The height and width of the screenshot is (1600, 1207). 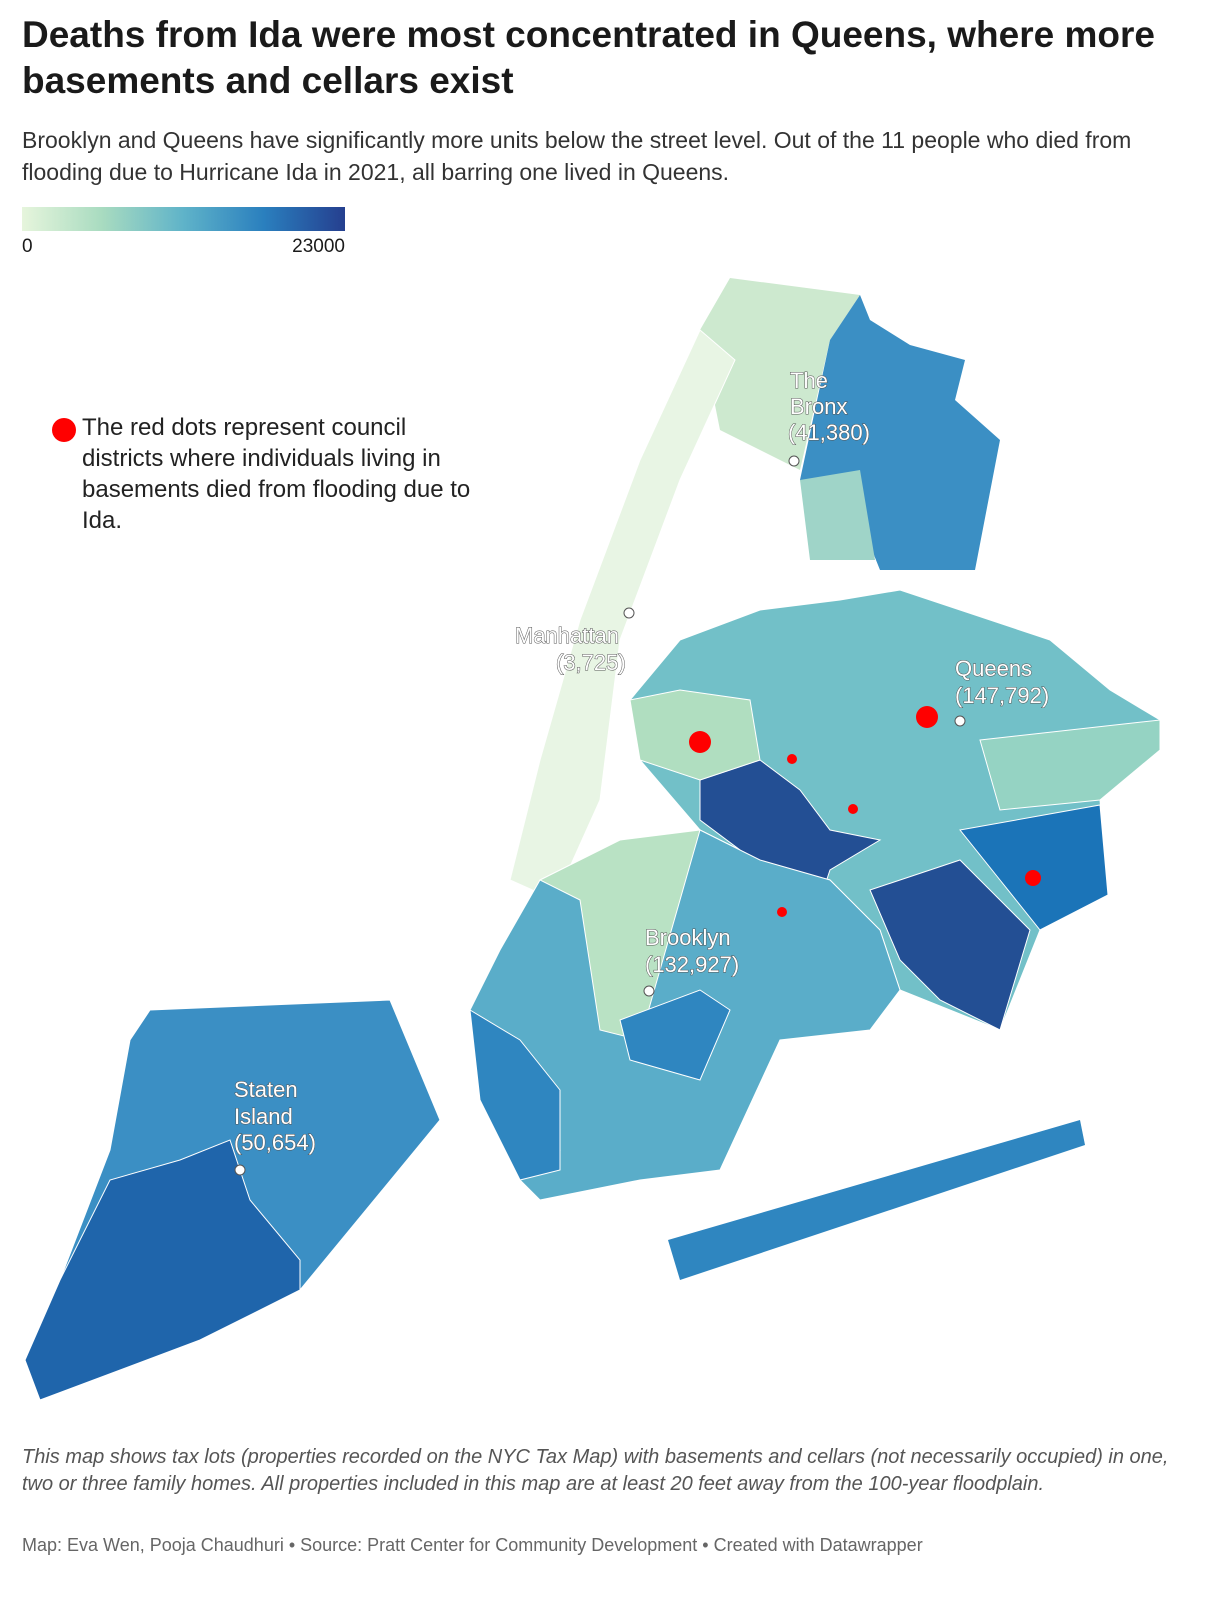 I want to click on borough-count: (147,792), so click(x=1002, y=695).